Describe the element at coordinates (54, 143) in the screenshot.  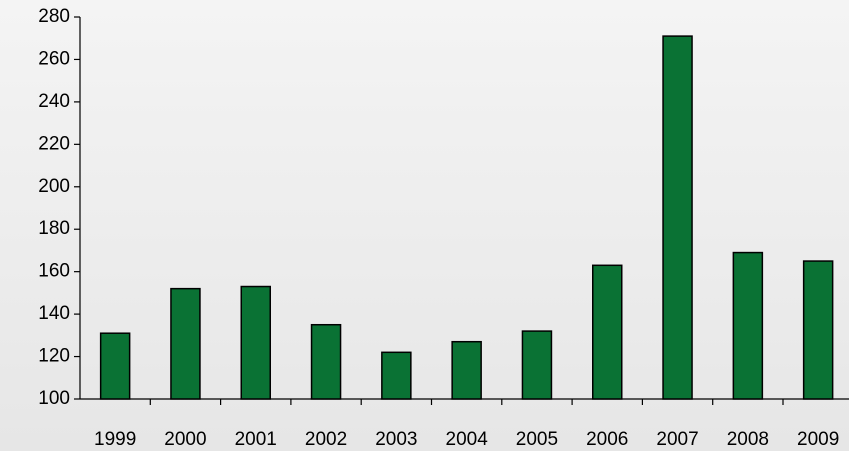
I see `y-tick-label: 220` at that location.